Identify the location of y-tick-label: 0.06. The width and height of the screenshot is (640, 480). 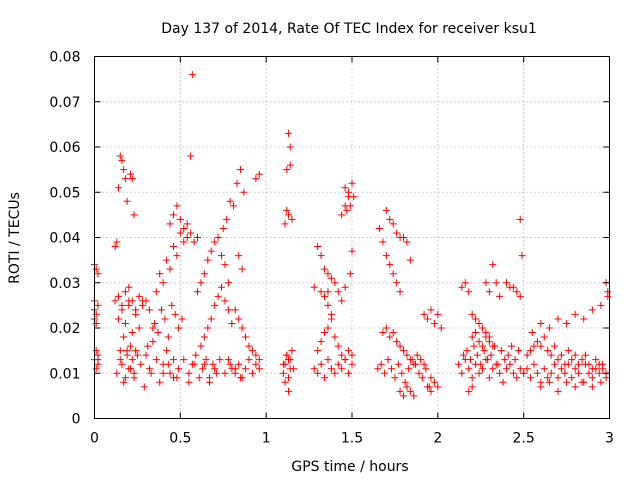
(64, 148).